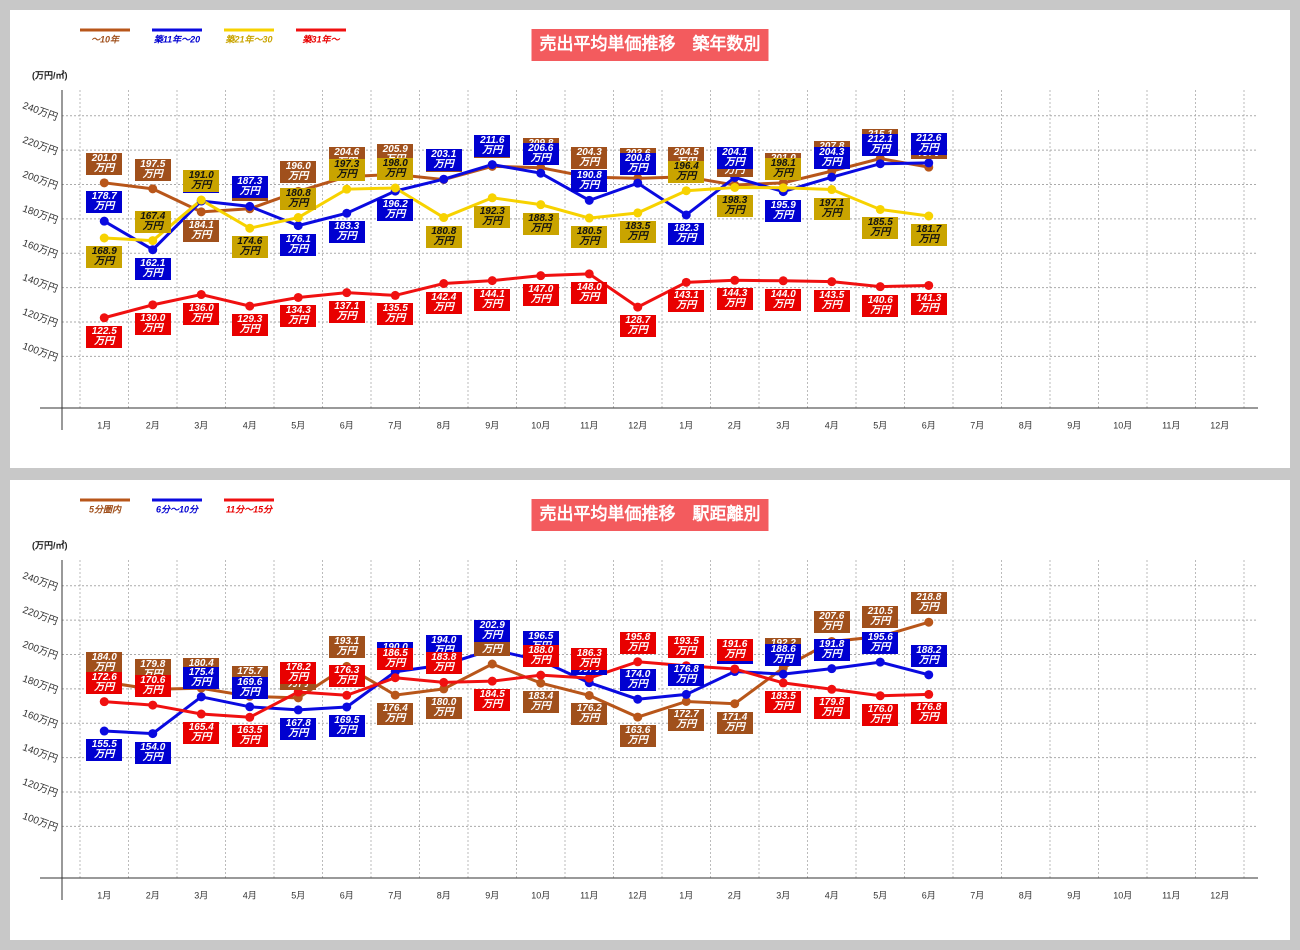 Image resolution: width=1300 pixels, height=950 pixels. What do you see at coordinates (734, 299) in the screenshot?
I see `data-label: 144.3万円` at bounding box center [734, 299].